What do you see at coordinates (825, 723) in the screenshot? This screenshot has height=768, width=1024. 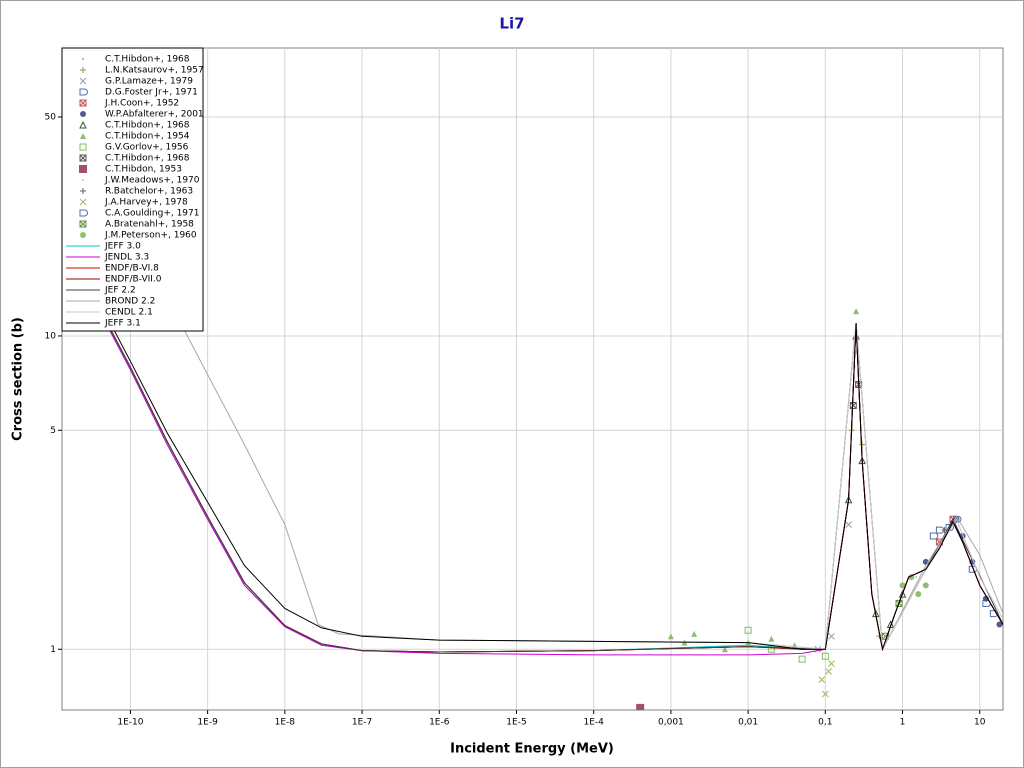 I see `x-tick-label: 0,1` at bounding box center [825, 723].